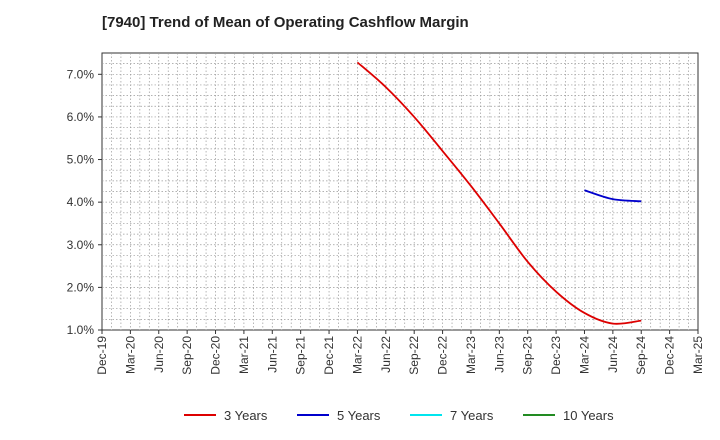  Describe the element at coordinates (301, 355) in the screenshot. I see `x-tick-label: Sep-21` at that location.